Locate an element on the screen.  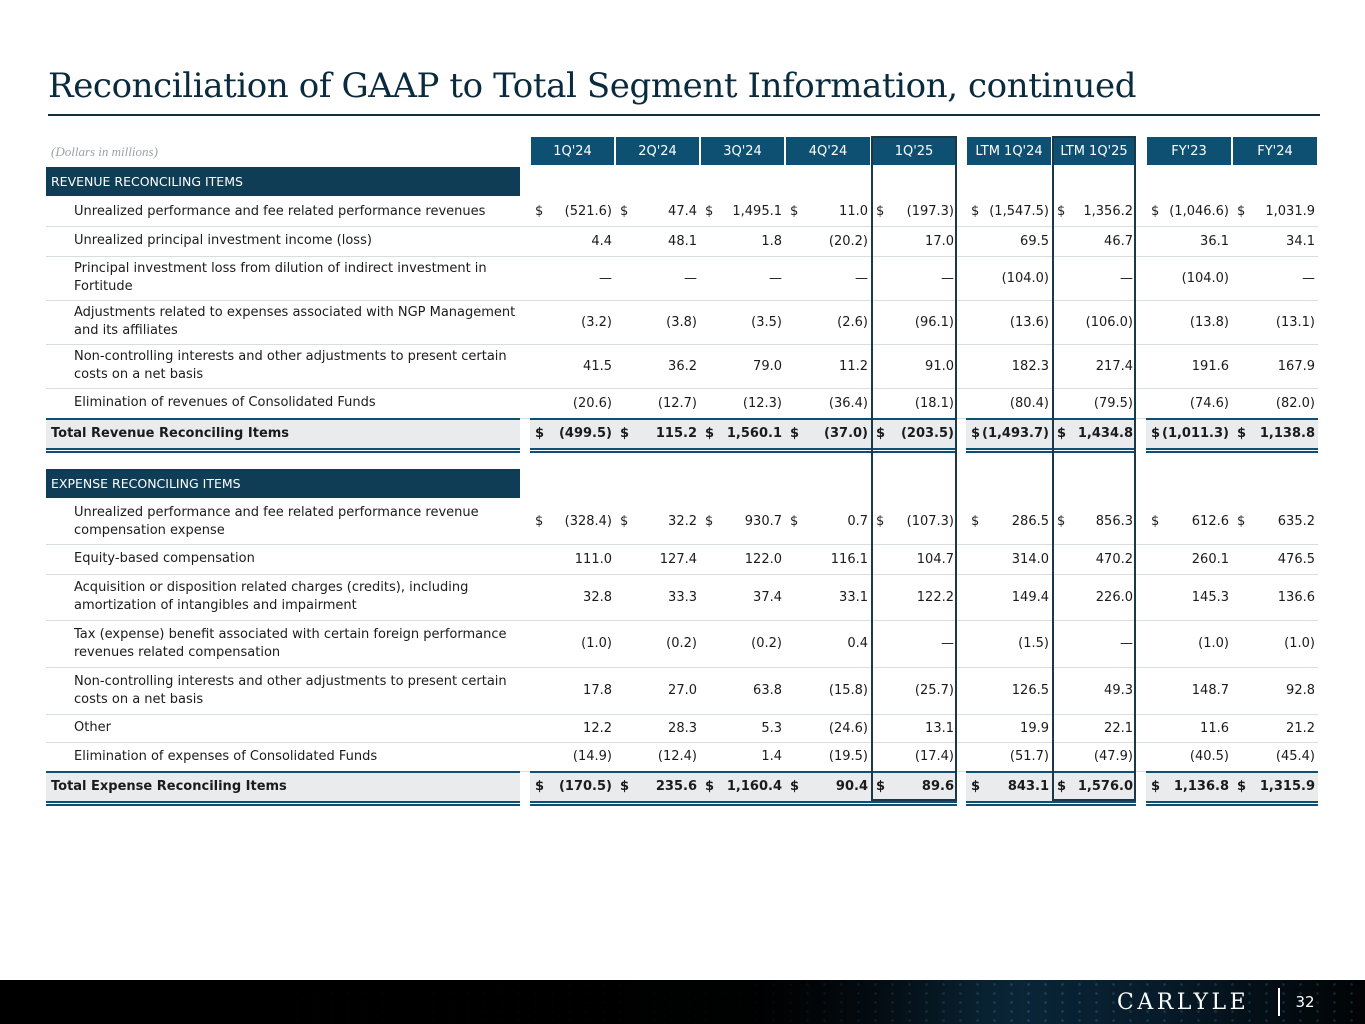
value-cell: 4.4 is located at coordinates (601, 241).